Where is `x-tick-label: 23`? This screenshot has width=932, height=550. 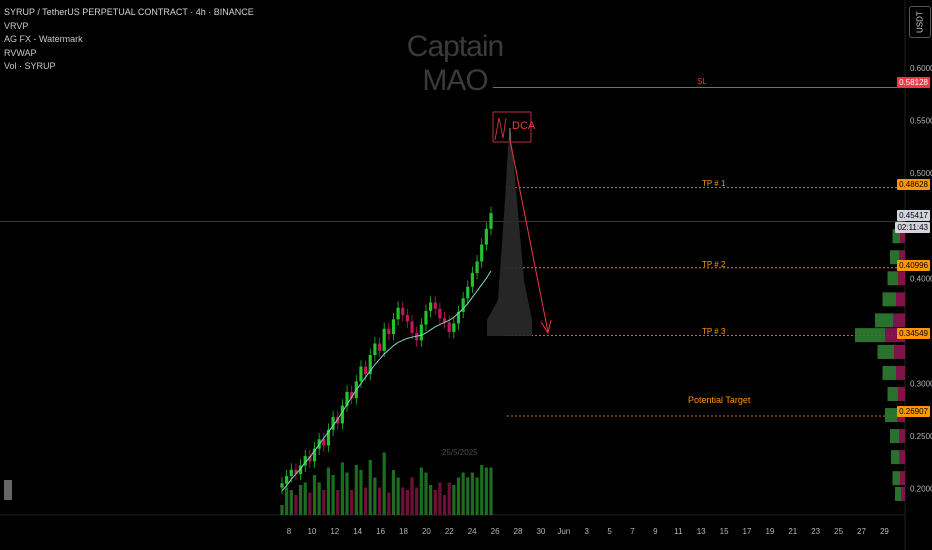 x-tick-label: 23 is located at coordinates (815, 531).